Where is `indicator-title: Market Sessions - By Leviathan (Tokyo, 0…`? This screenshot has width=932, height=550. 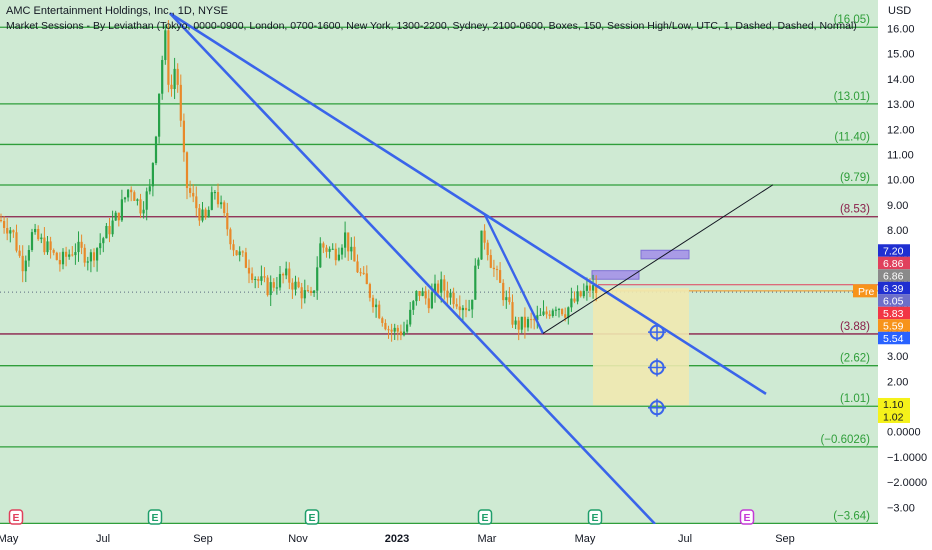
indicator-title: Market Sessions - By Leviathan (Tokyo, 0… is located at coordinates (431, 26).